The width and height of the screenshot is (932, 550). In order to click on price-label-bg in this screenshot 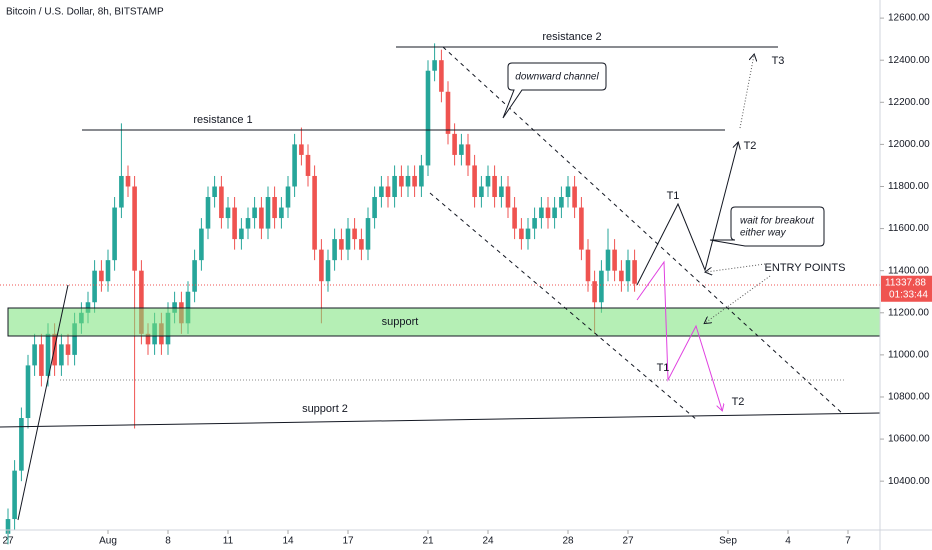, I will do `click(906, 288)`.